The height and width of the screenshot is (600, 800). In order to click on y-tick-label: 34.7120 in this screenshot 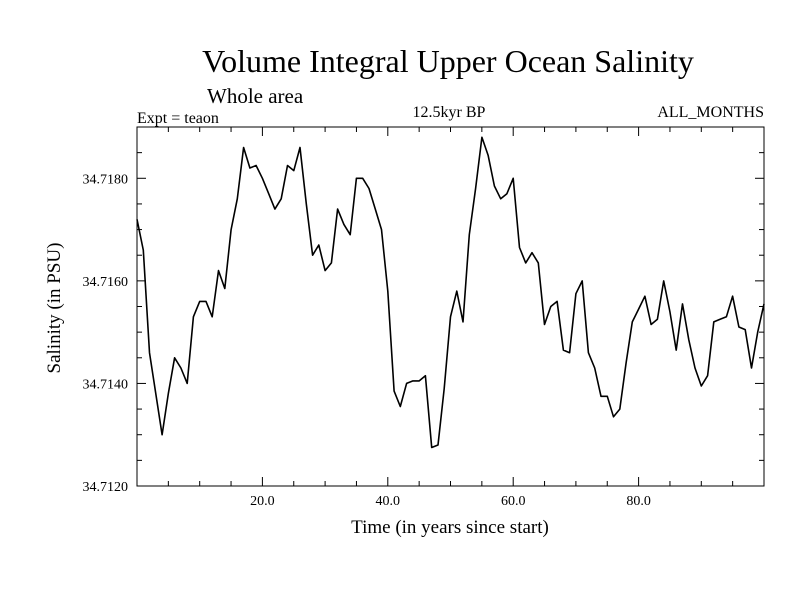, I will do `click(106, 487)`.